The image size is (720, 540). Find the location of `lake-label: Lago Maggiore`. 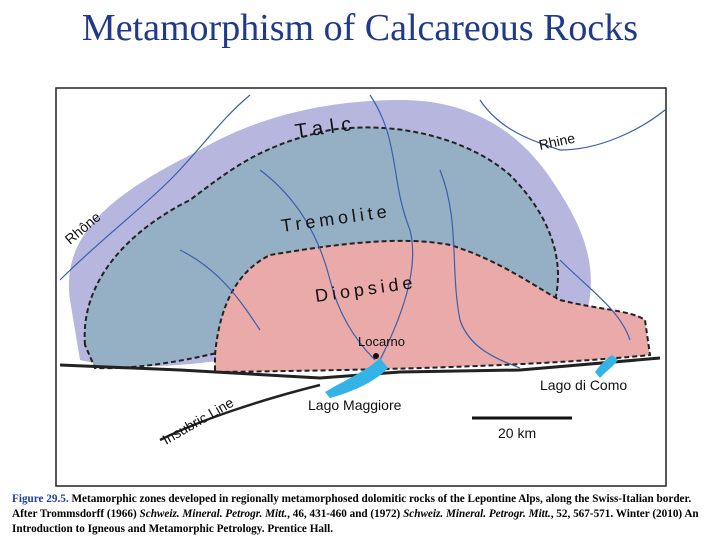

lake-label: Lago Maggiore is located at coordinates (355, 405).